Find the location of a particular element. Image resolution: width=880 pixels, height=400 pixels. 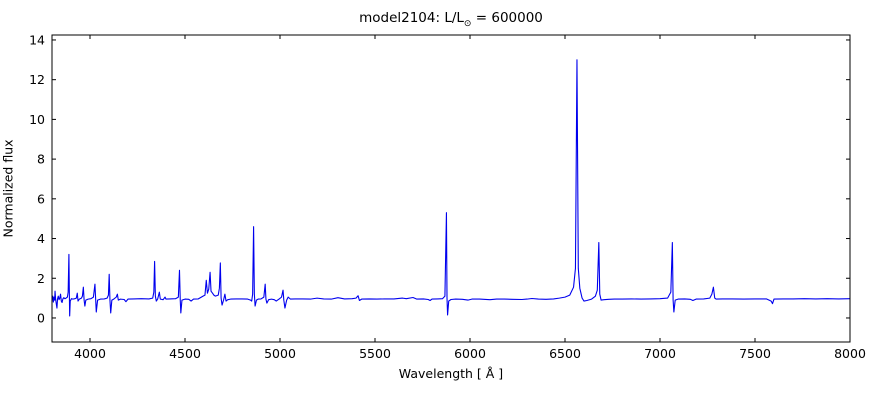

x-tick-label: 6500 is located at coordinates (565, 353).